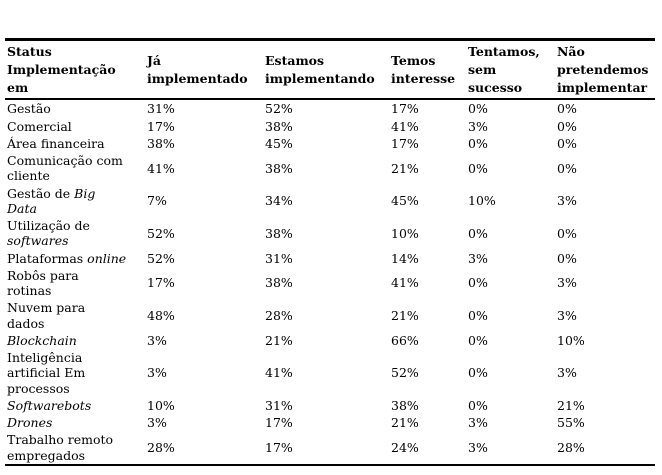  Describe the element at coordinates (571, 422) in the screenshot. I see `cell-value: 55%` at that location.